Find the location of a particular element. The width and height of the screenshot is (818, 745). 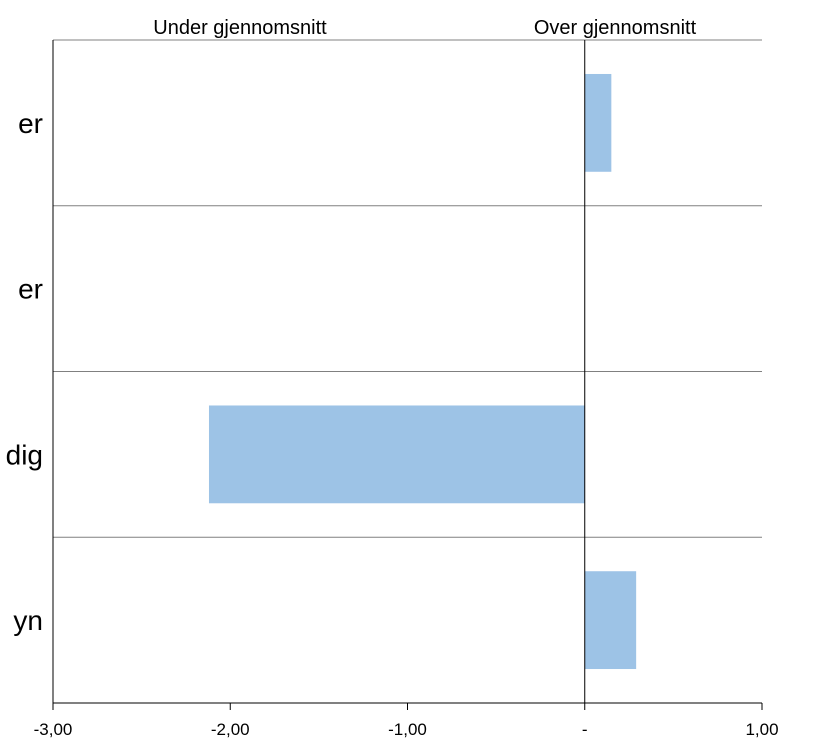

header-over-average: Over gjennomsnitt is located at coordinates (615, 28).